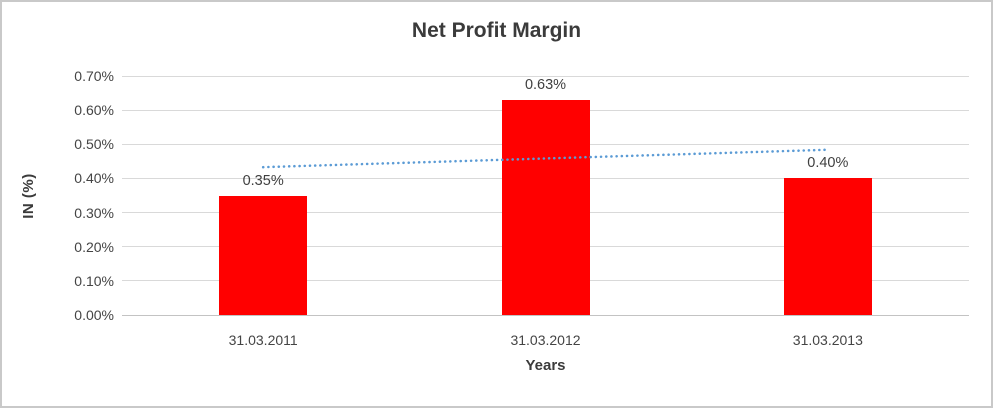  I want to click on gridline, so click(545, 76).